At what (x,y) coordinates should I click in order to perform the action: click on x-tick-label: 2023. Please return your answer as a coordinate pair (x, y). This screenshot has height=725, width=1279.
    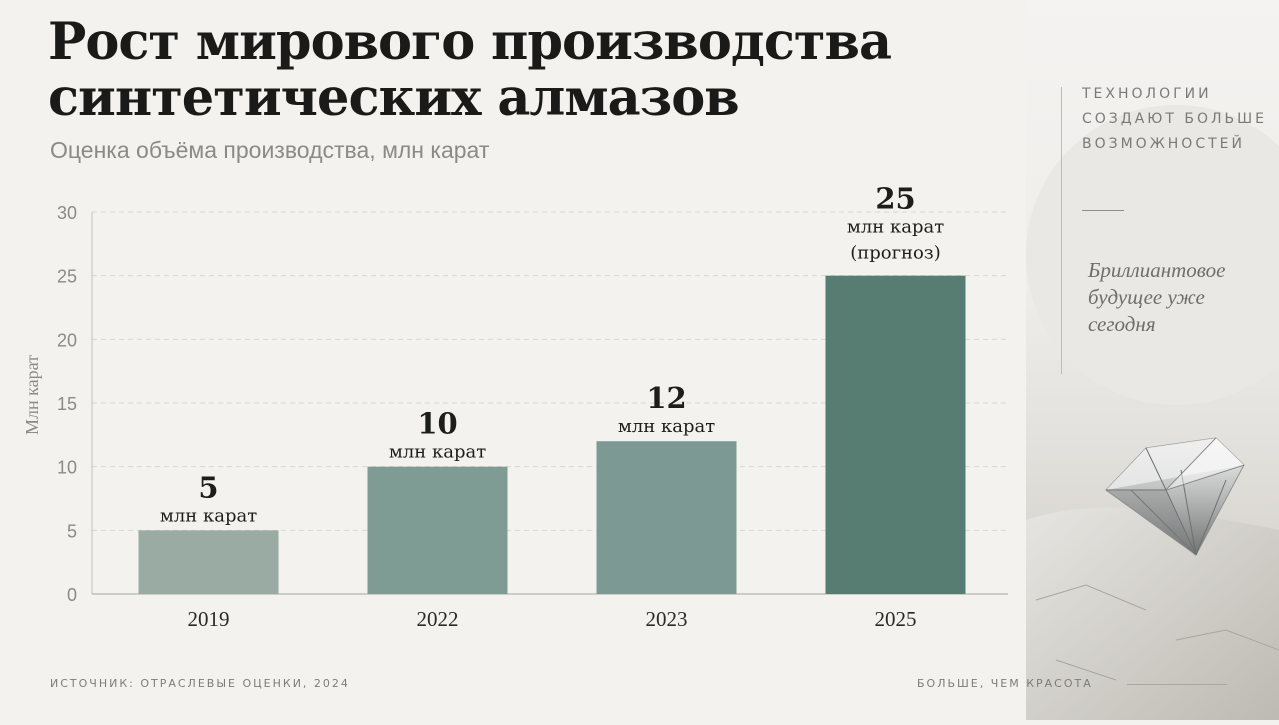
    Looking at the image, I should click on (667, 619).